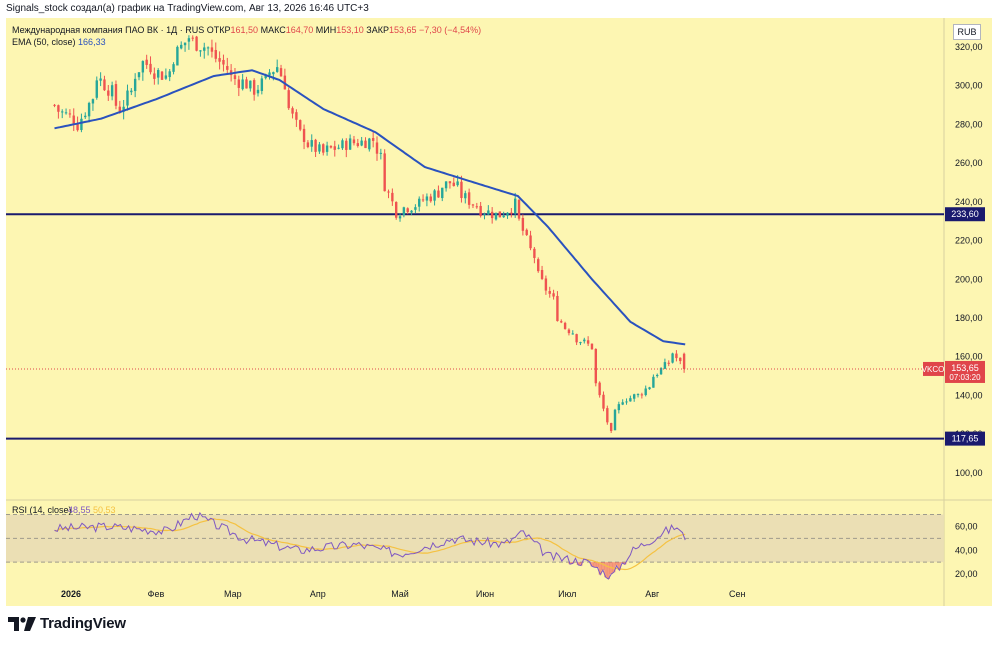 This screenshot has height=646, width=1000. I want to click on price-tick-label: 180,00, so click(969, 318).